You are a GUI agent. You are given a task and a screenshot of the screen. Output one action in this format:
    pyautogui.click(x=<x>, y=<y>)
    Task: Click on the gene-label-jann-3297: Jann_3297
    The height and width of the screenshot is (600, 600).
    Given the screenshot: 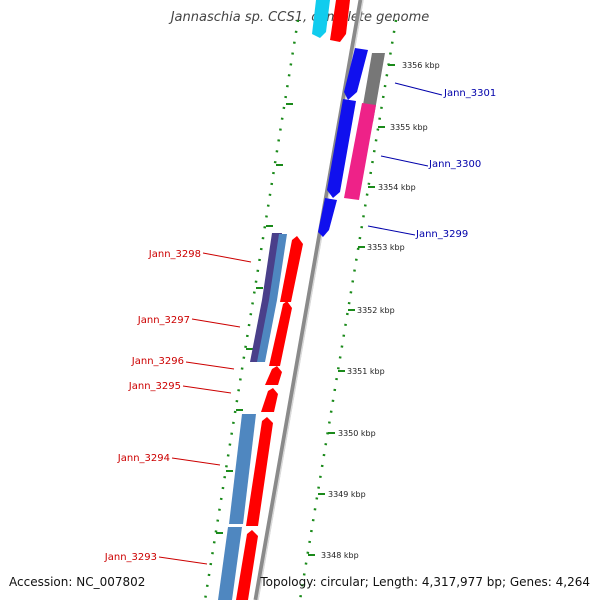 What is the action you would take?
    pyautogui.click(x=163, y=320)
    